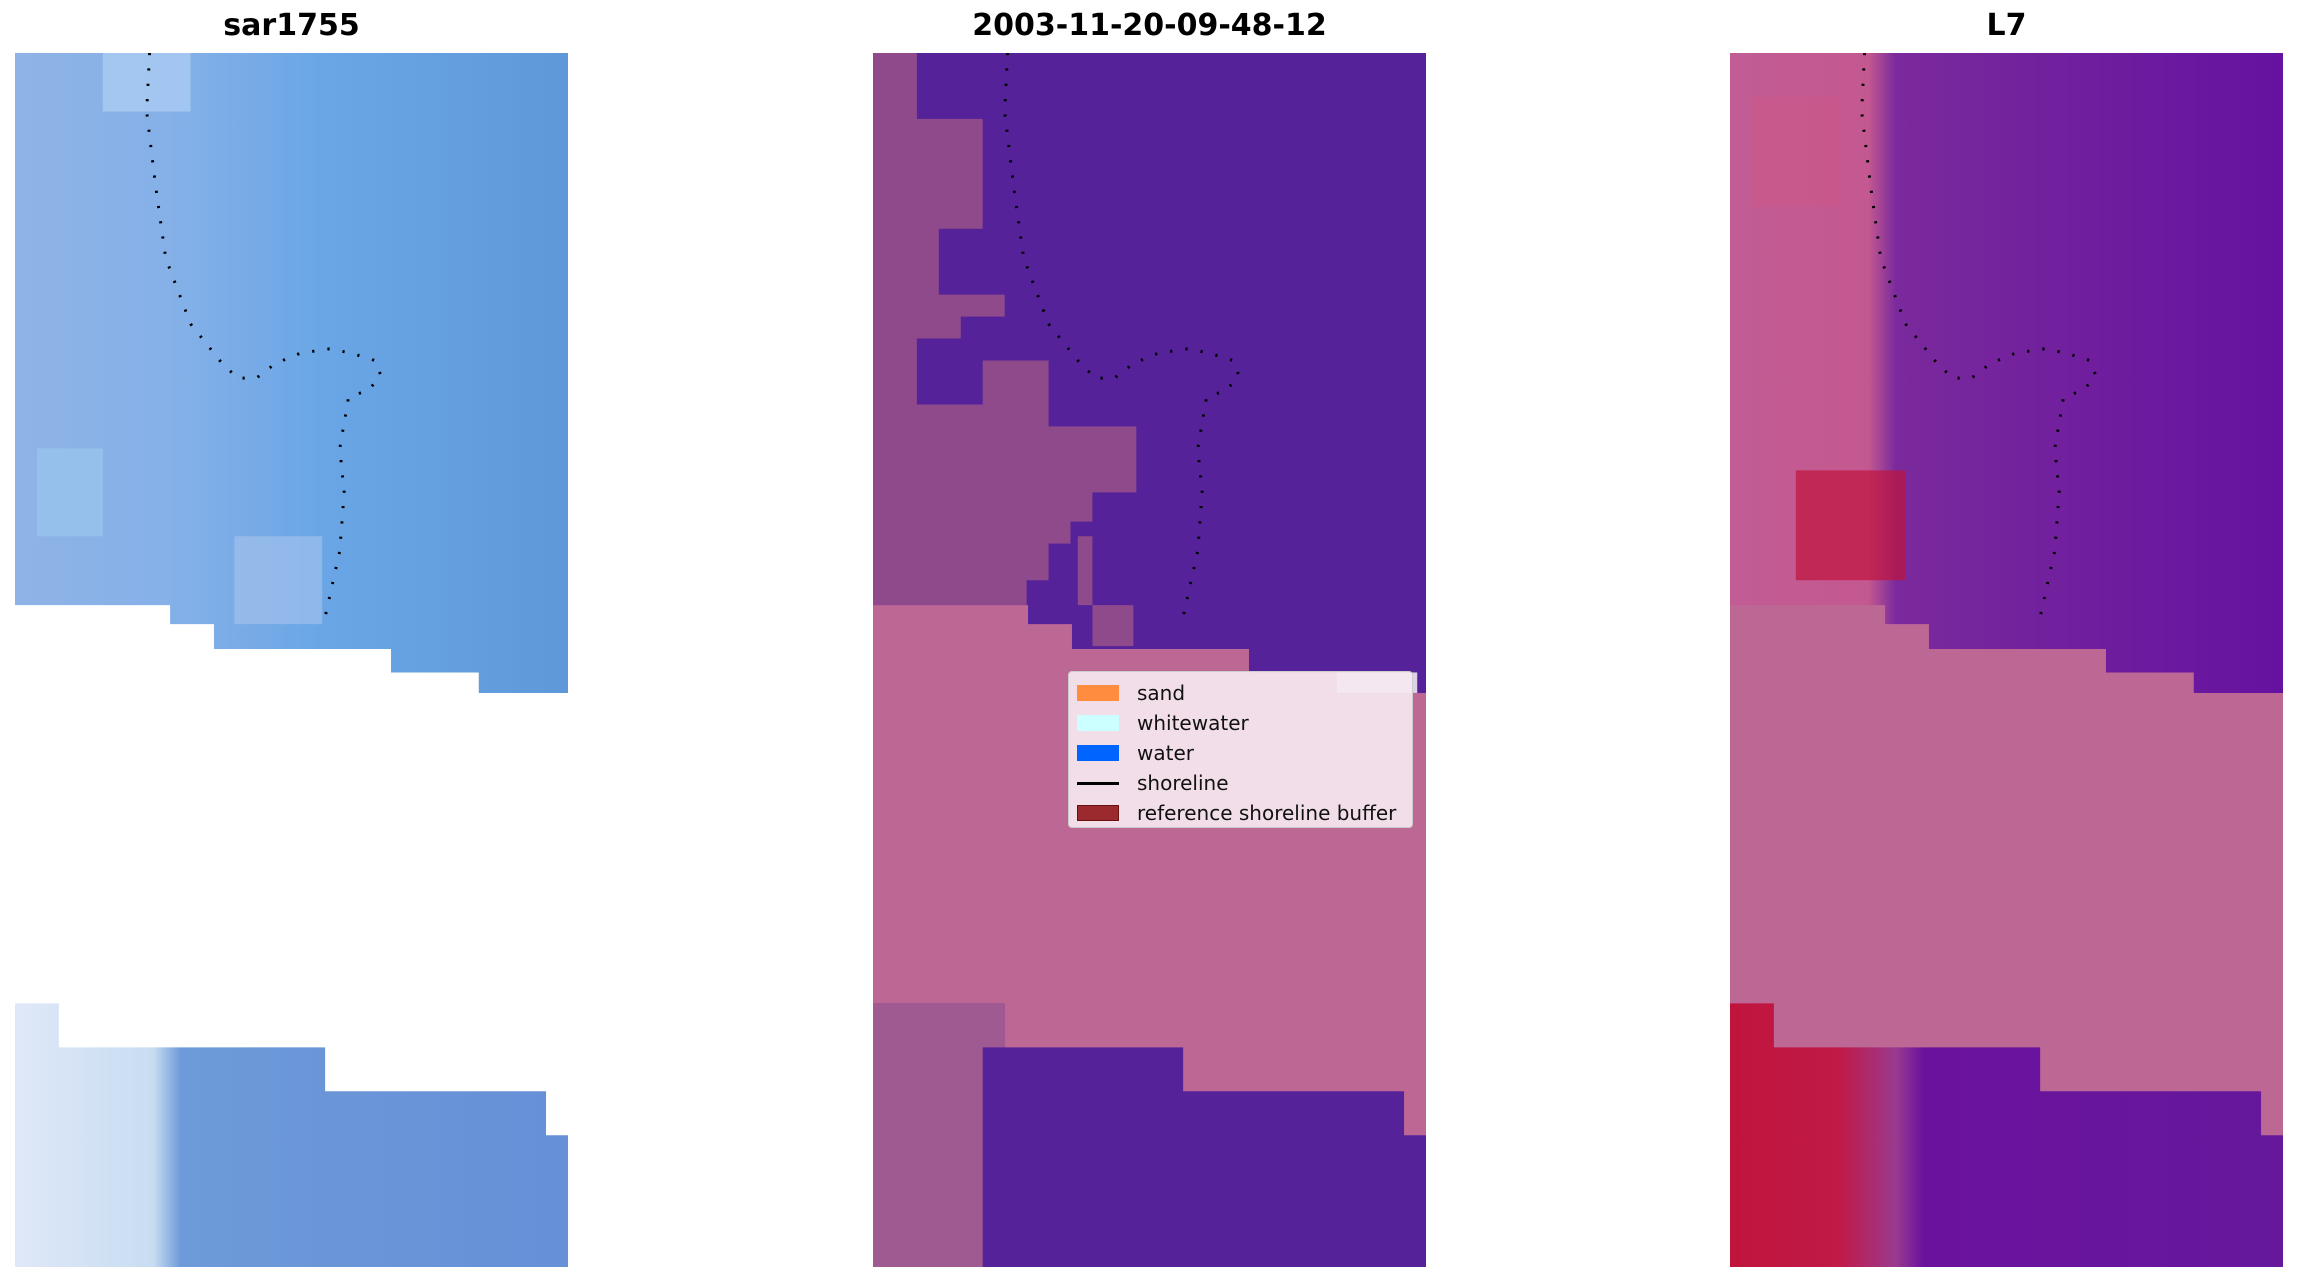 This screenshot has height=1283, width=2297. Describe the element at coordinates (1098, 783) in the screenshot. I see `shoreline-line-icon` at that location.